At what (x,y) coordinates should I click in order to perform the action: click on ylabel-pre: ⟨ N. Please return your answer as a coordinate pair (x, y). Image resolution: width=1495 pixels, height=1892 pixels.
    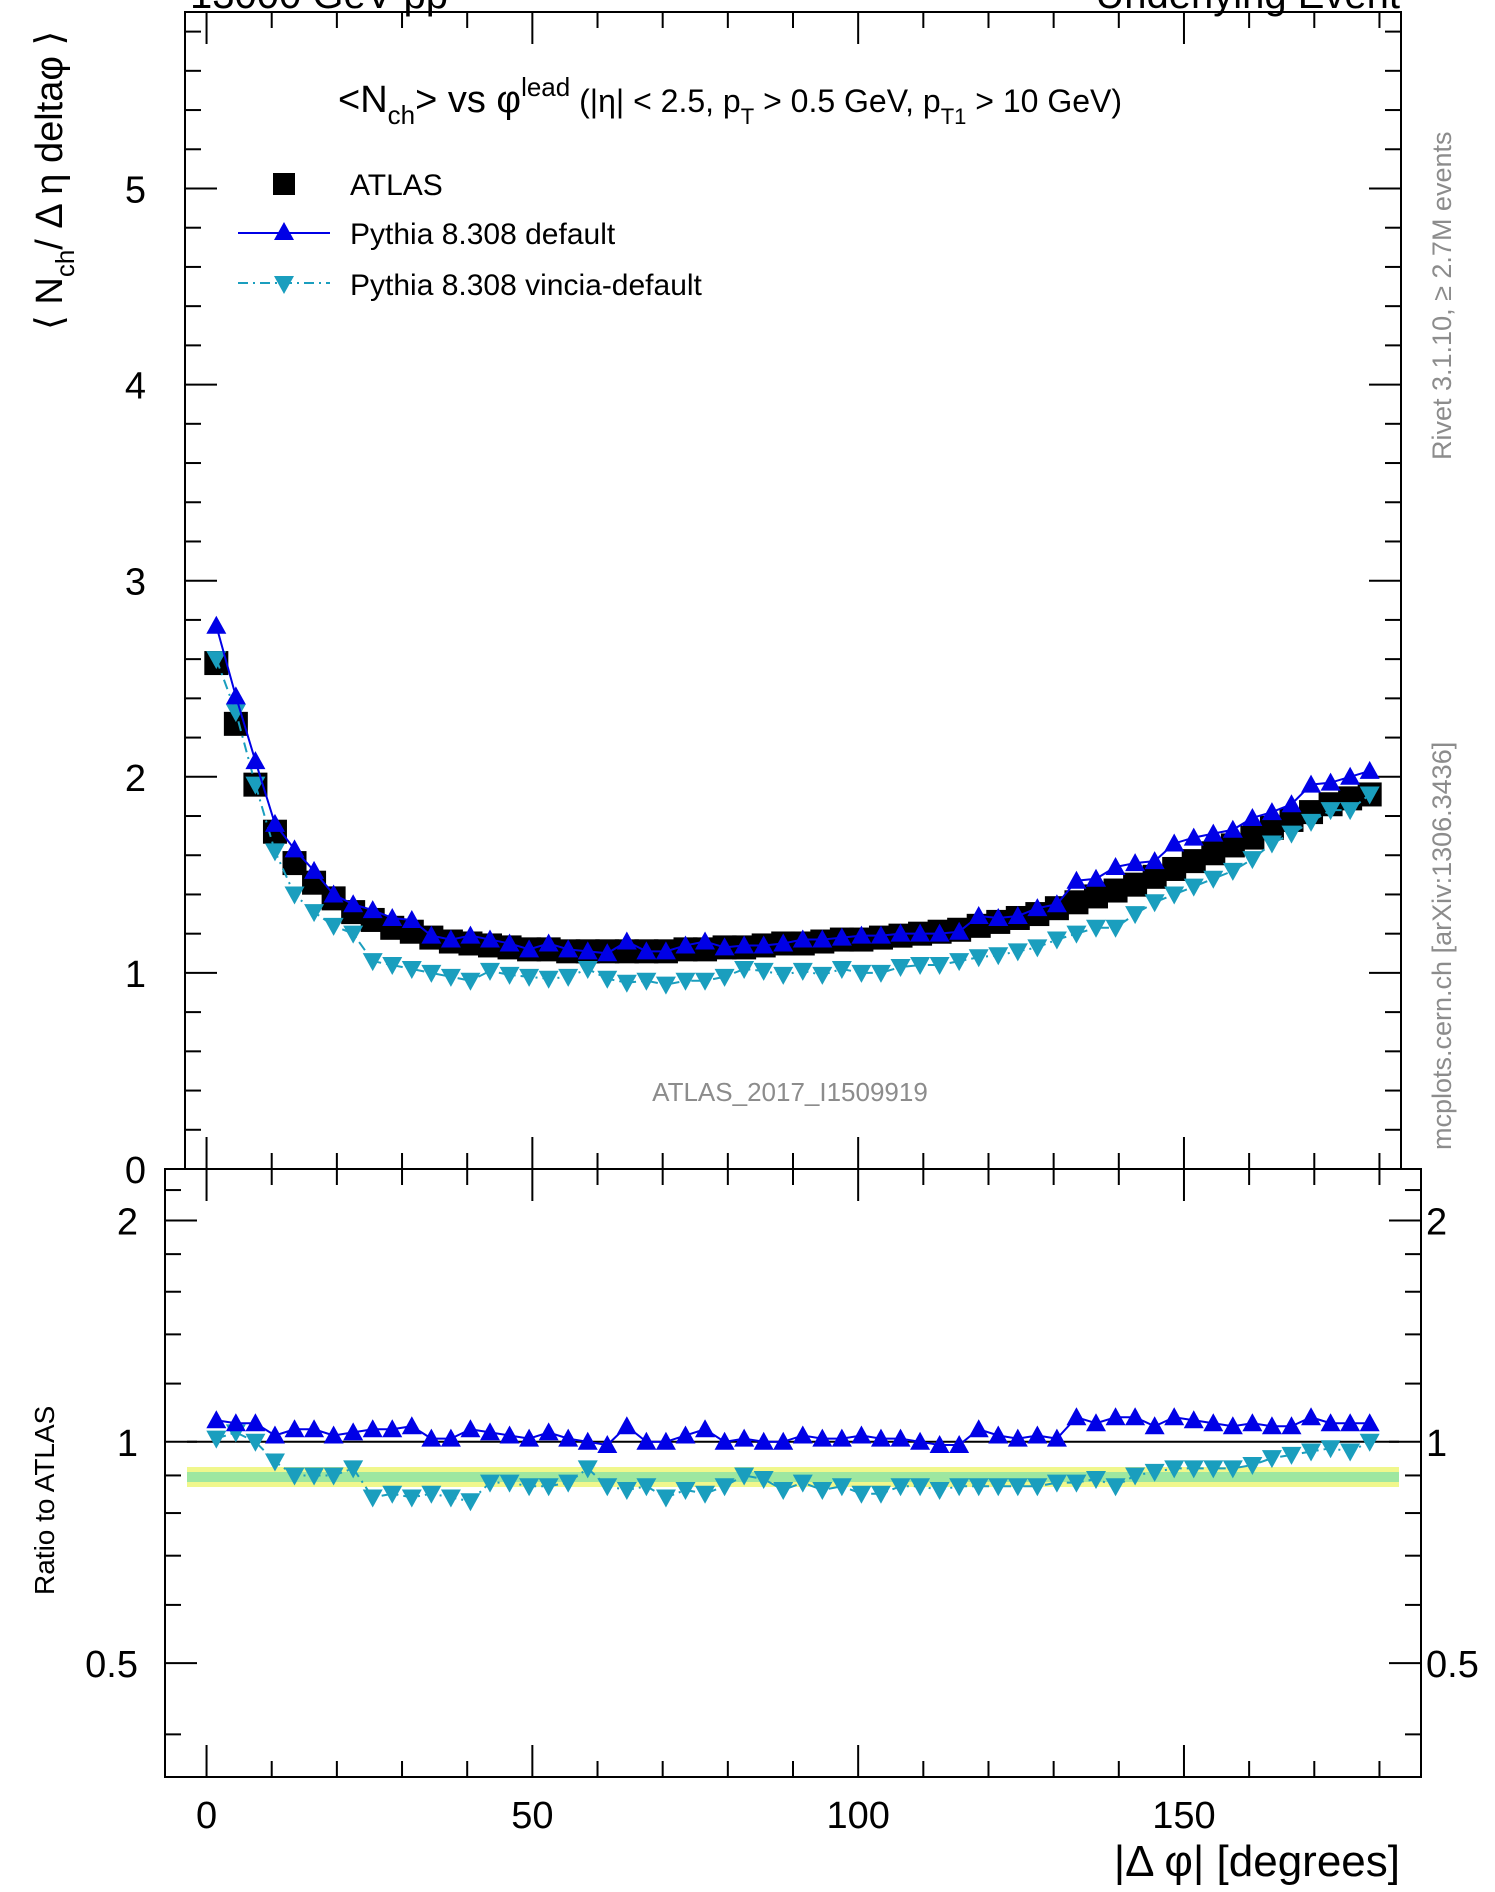
    Looking at the image, I should click on (50, 303).